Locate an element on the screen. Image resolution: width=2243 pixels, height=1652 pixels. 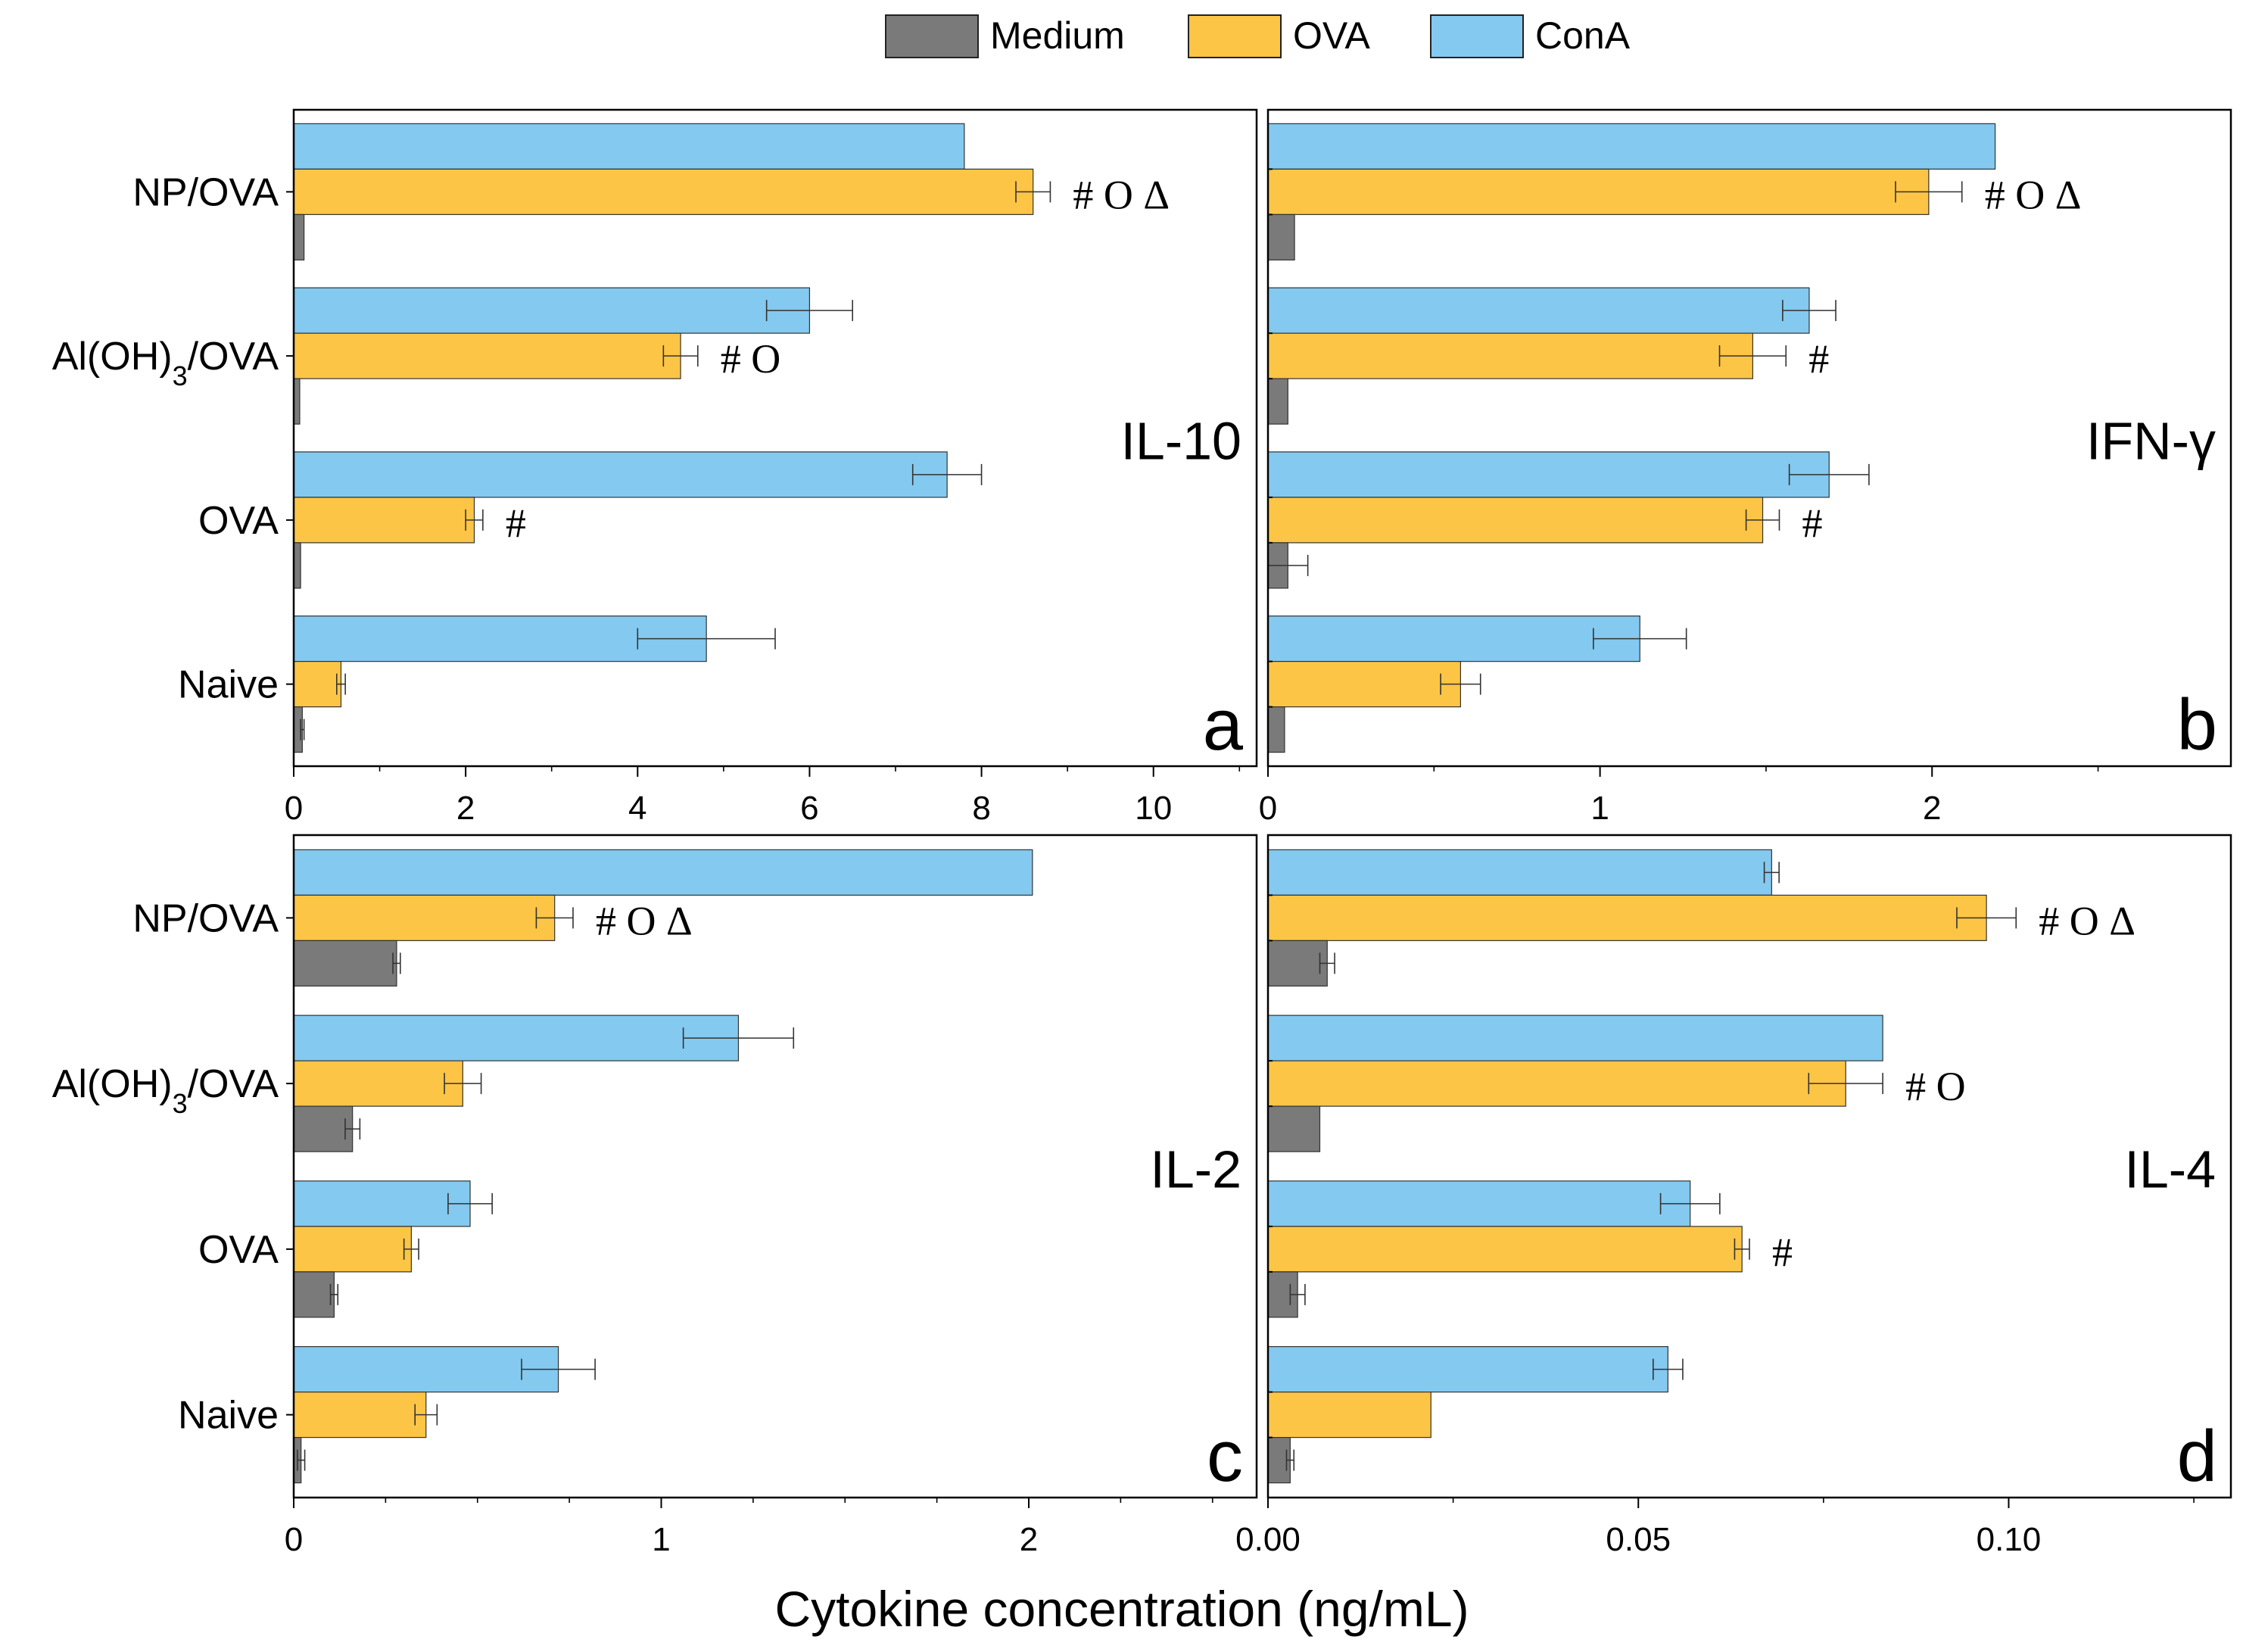
x-axis: 0 2 4 6 8 10 is located at coordinates (763, 796).